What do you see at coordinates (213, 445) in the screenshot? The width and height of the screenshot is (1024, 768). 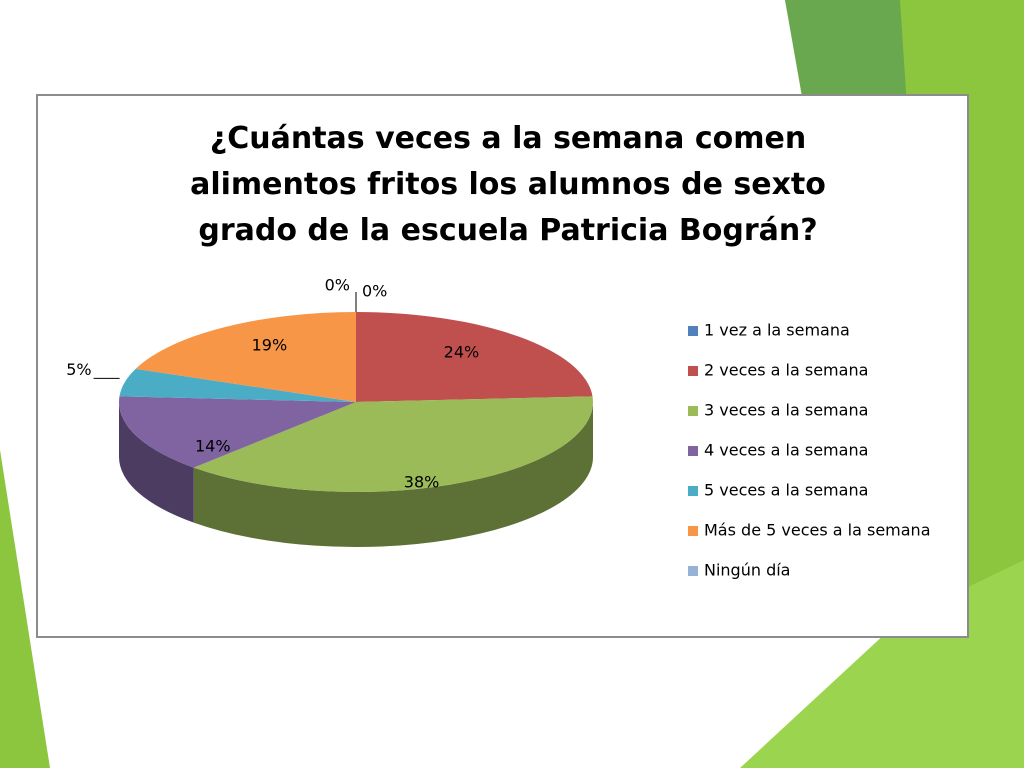 I see `data-label: 14%` at bounding box center [213, 445].